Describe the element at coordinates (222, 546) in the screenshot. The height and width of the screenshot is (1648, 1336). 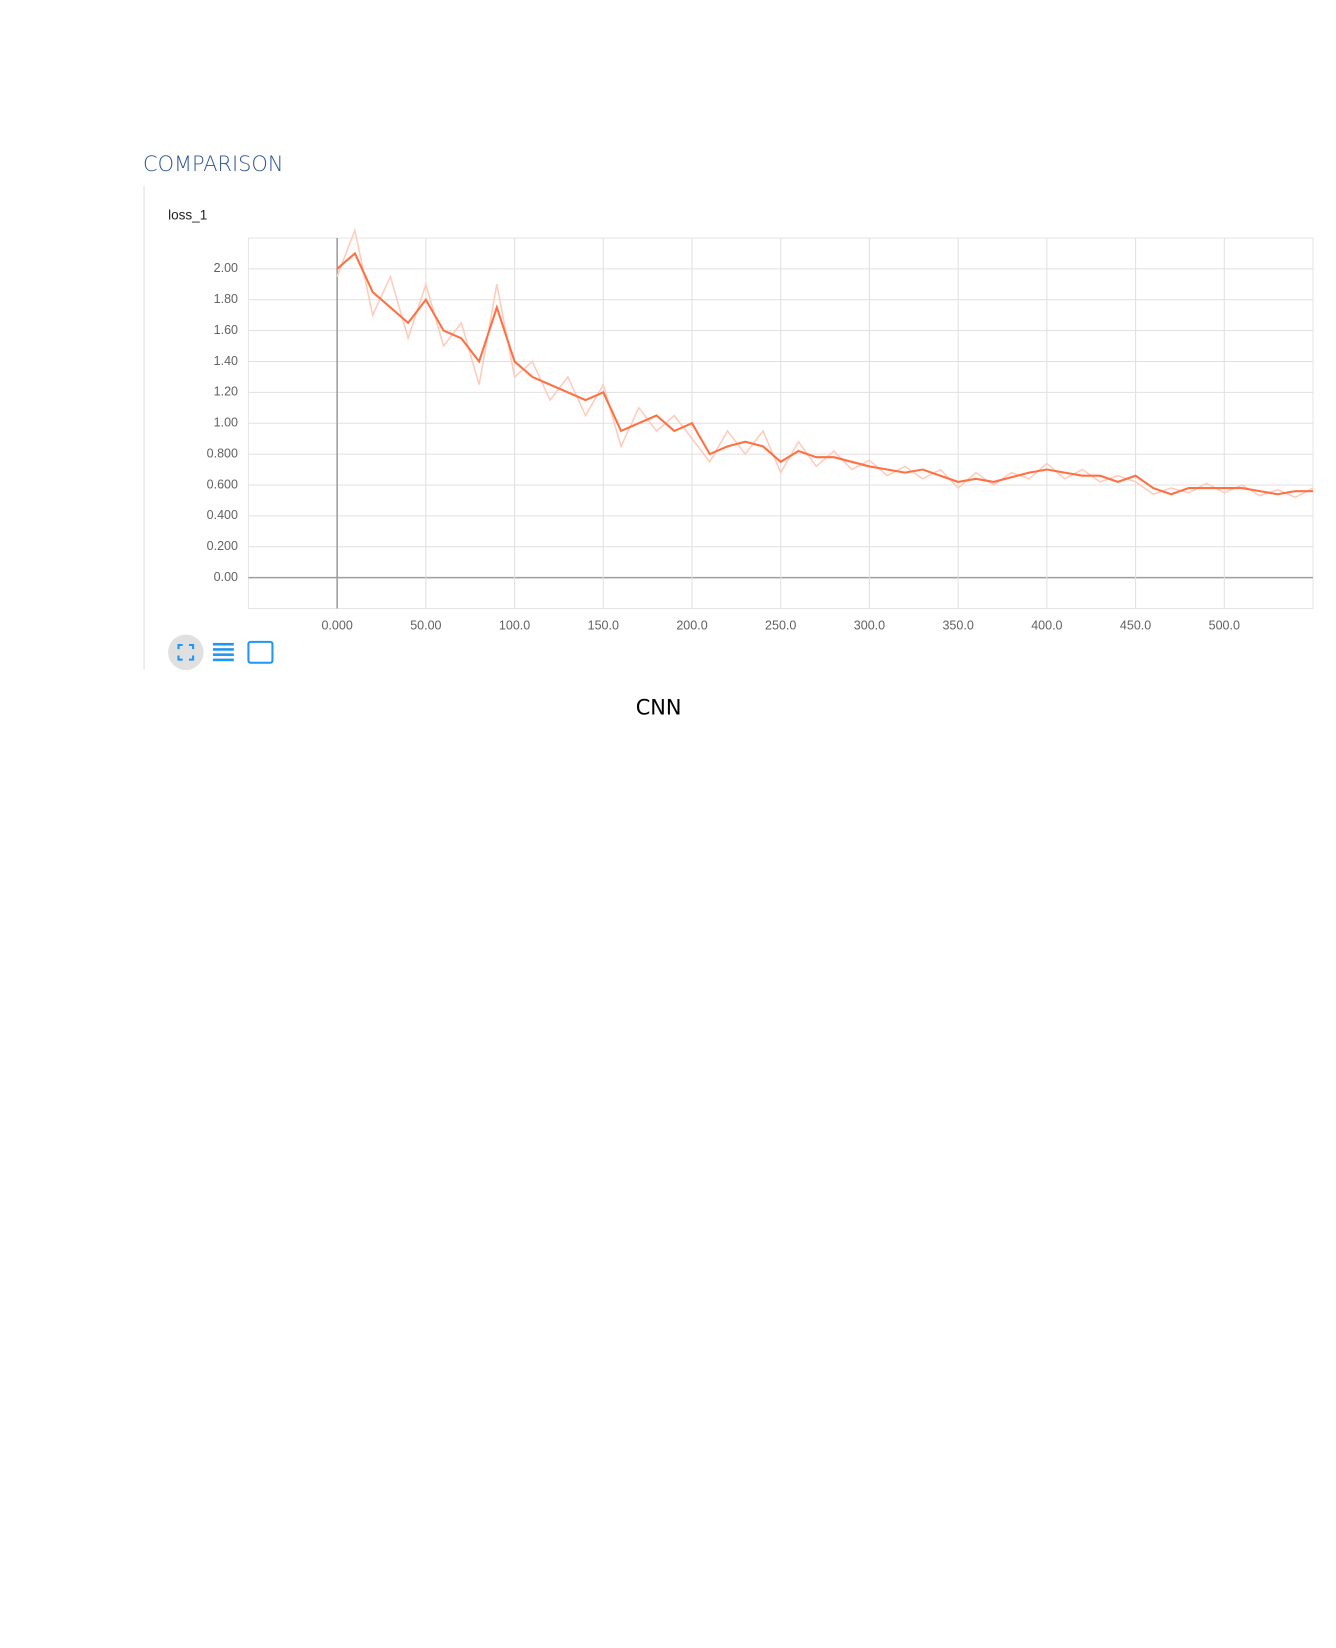
I see `y-tick-label: 0.200` at that location.